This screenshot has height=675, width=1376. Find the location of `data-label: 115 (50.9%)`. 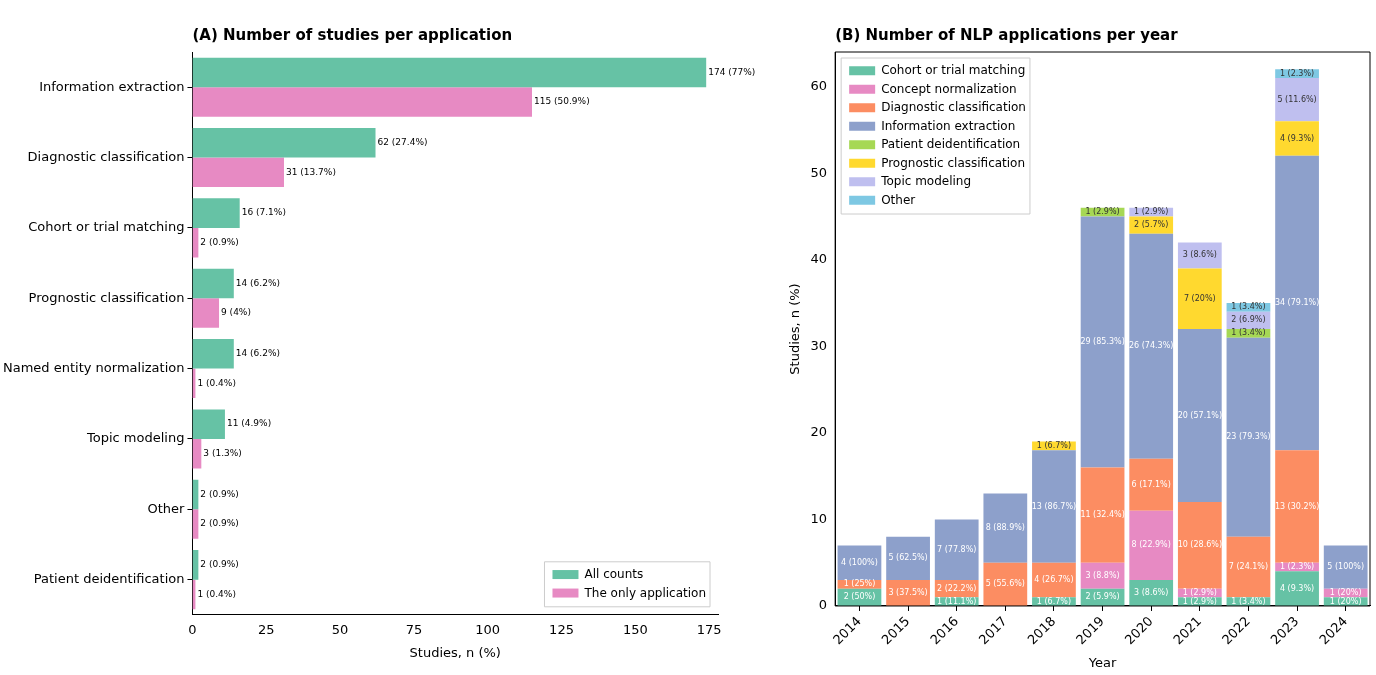

data-label: 115 (50.9%) is located at coordinates (561, 101).